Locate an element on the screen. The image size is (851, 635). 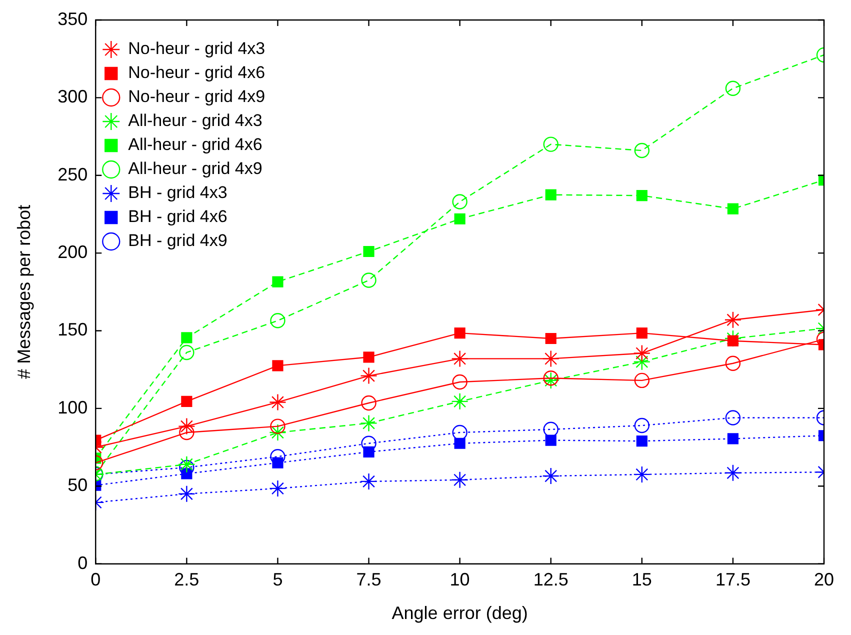
legend-label: No-heur - grid 4x3 is located at coordinates (197, 48).